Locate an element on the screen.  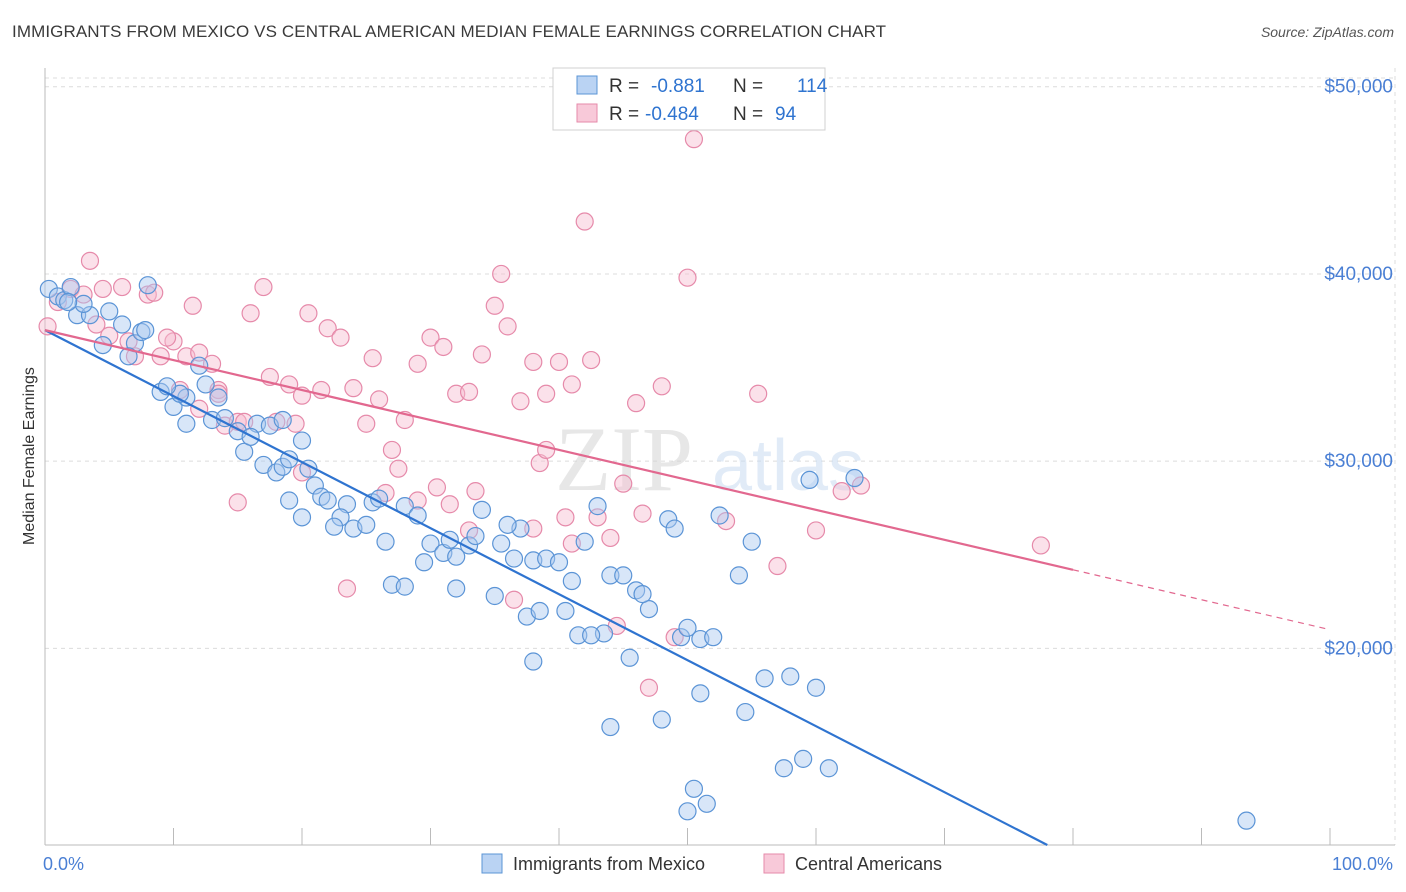
stats-n-label-blue: N = is located at coordinates (748, 86).